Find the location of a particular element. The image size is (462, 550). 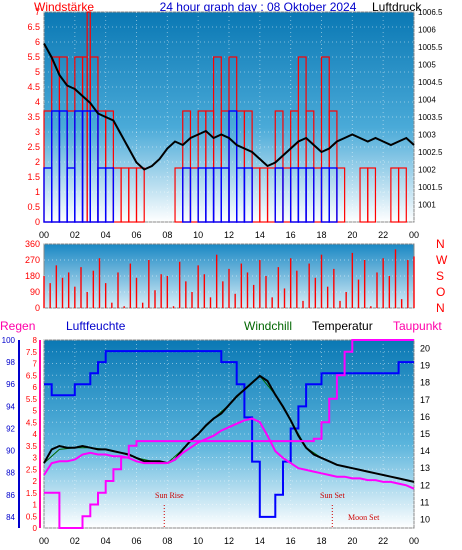

rain-tick-label: 3.5 is located at coordinates (32, 446).